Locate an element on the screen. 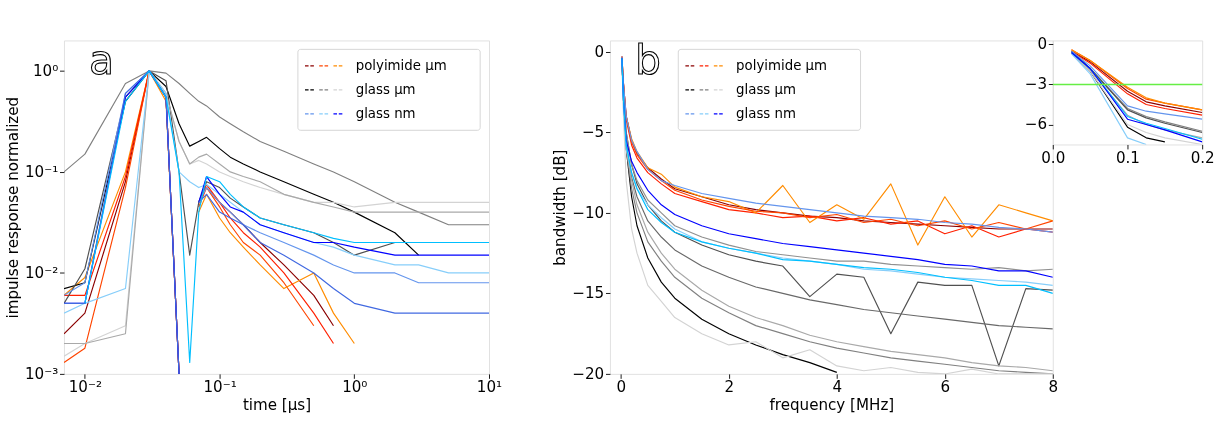 This screenshot has width=1220, height=441. annotation: b is located at coordinates (647, 60).